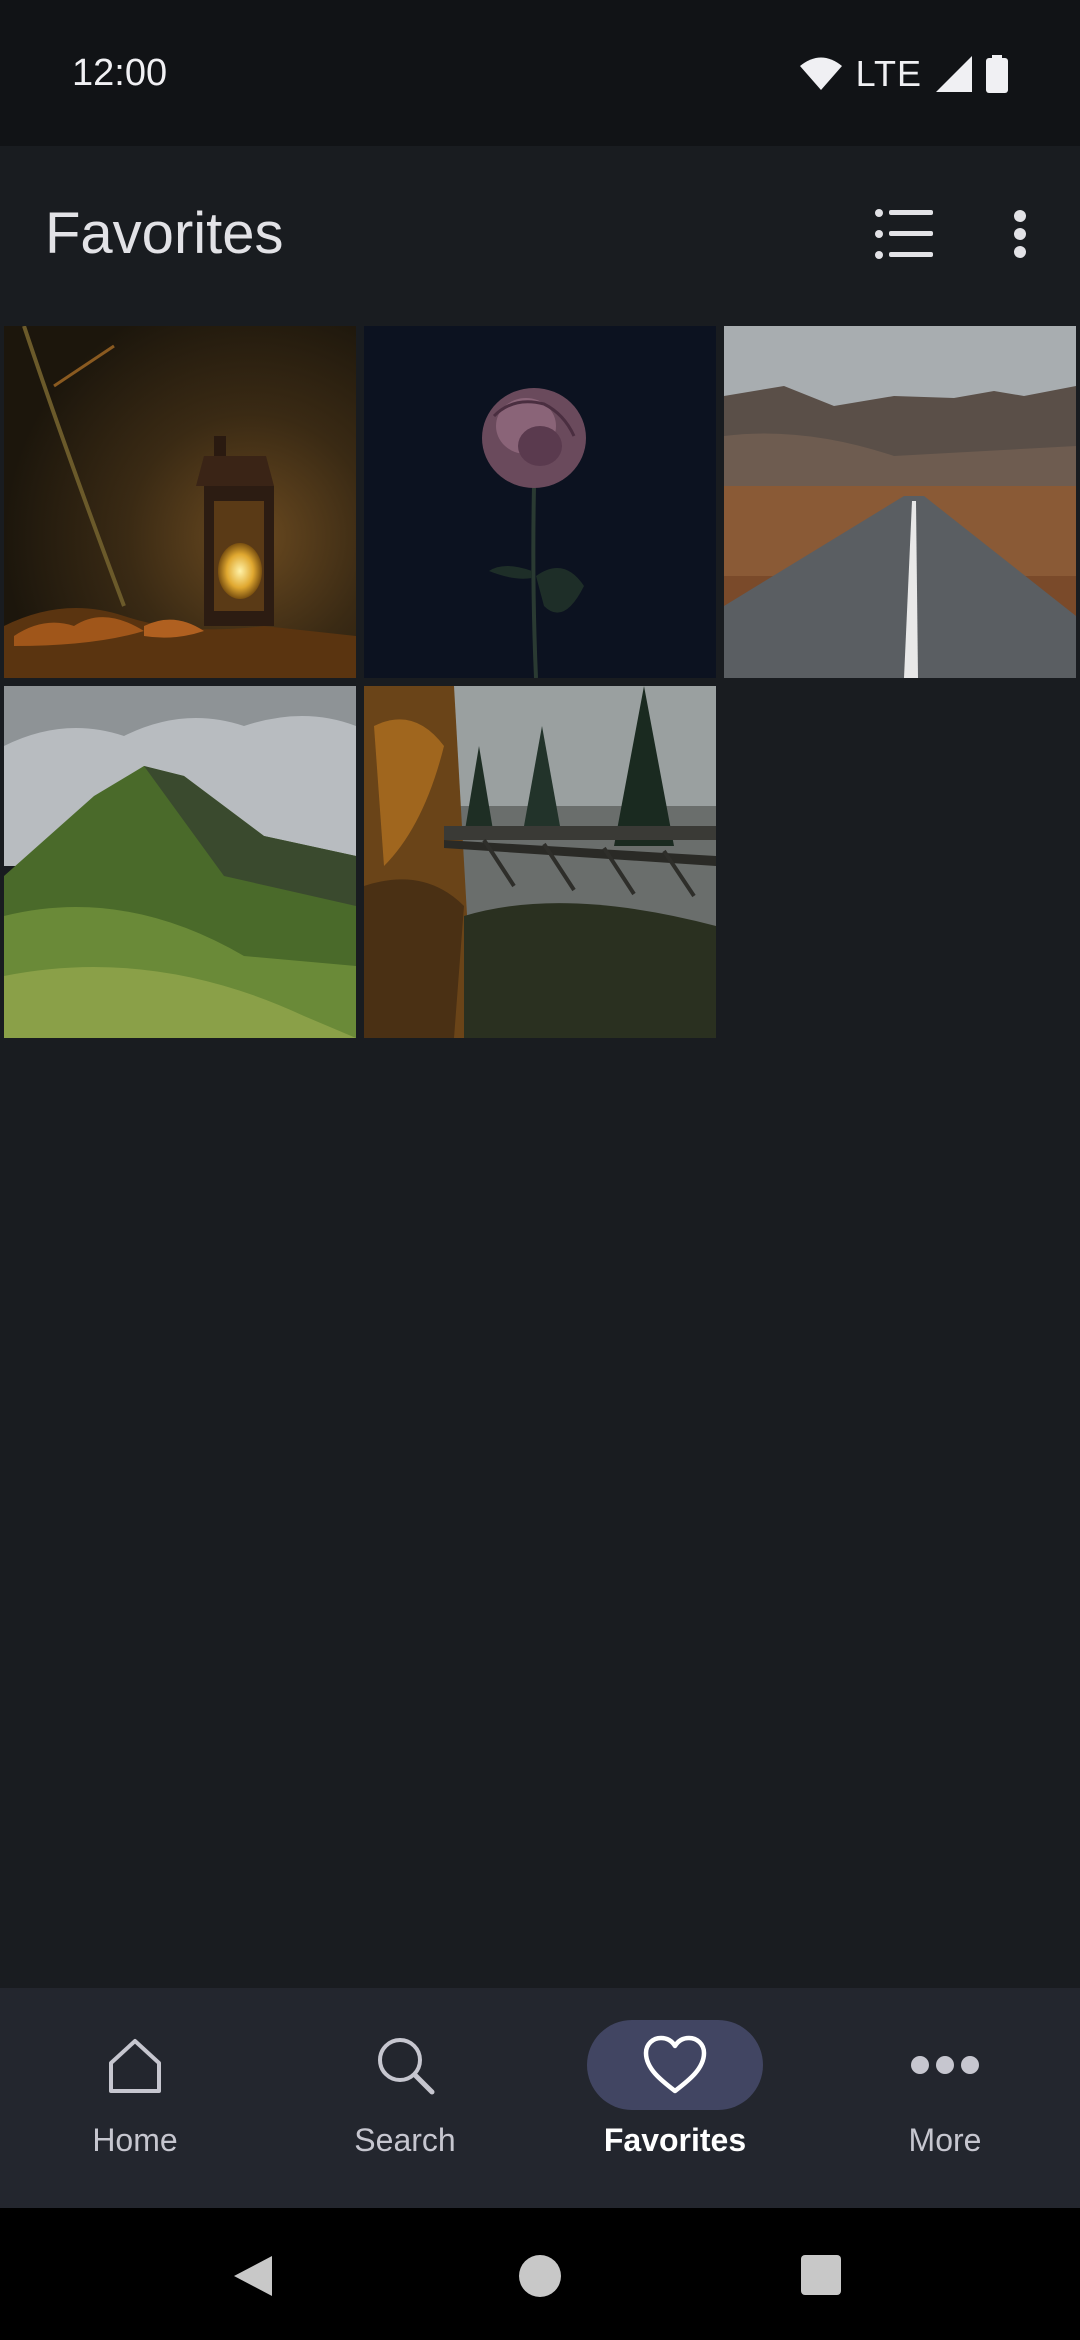 Image resolution: width=1080 pixels, height=2340 pixels. I want to click on photo-thumbnail-bridge, so click(540, 862).